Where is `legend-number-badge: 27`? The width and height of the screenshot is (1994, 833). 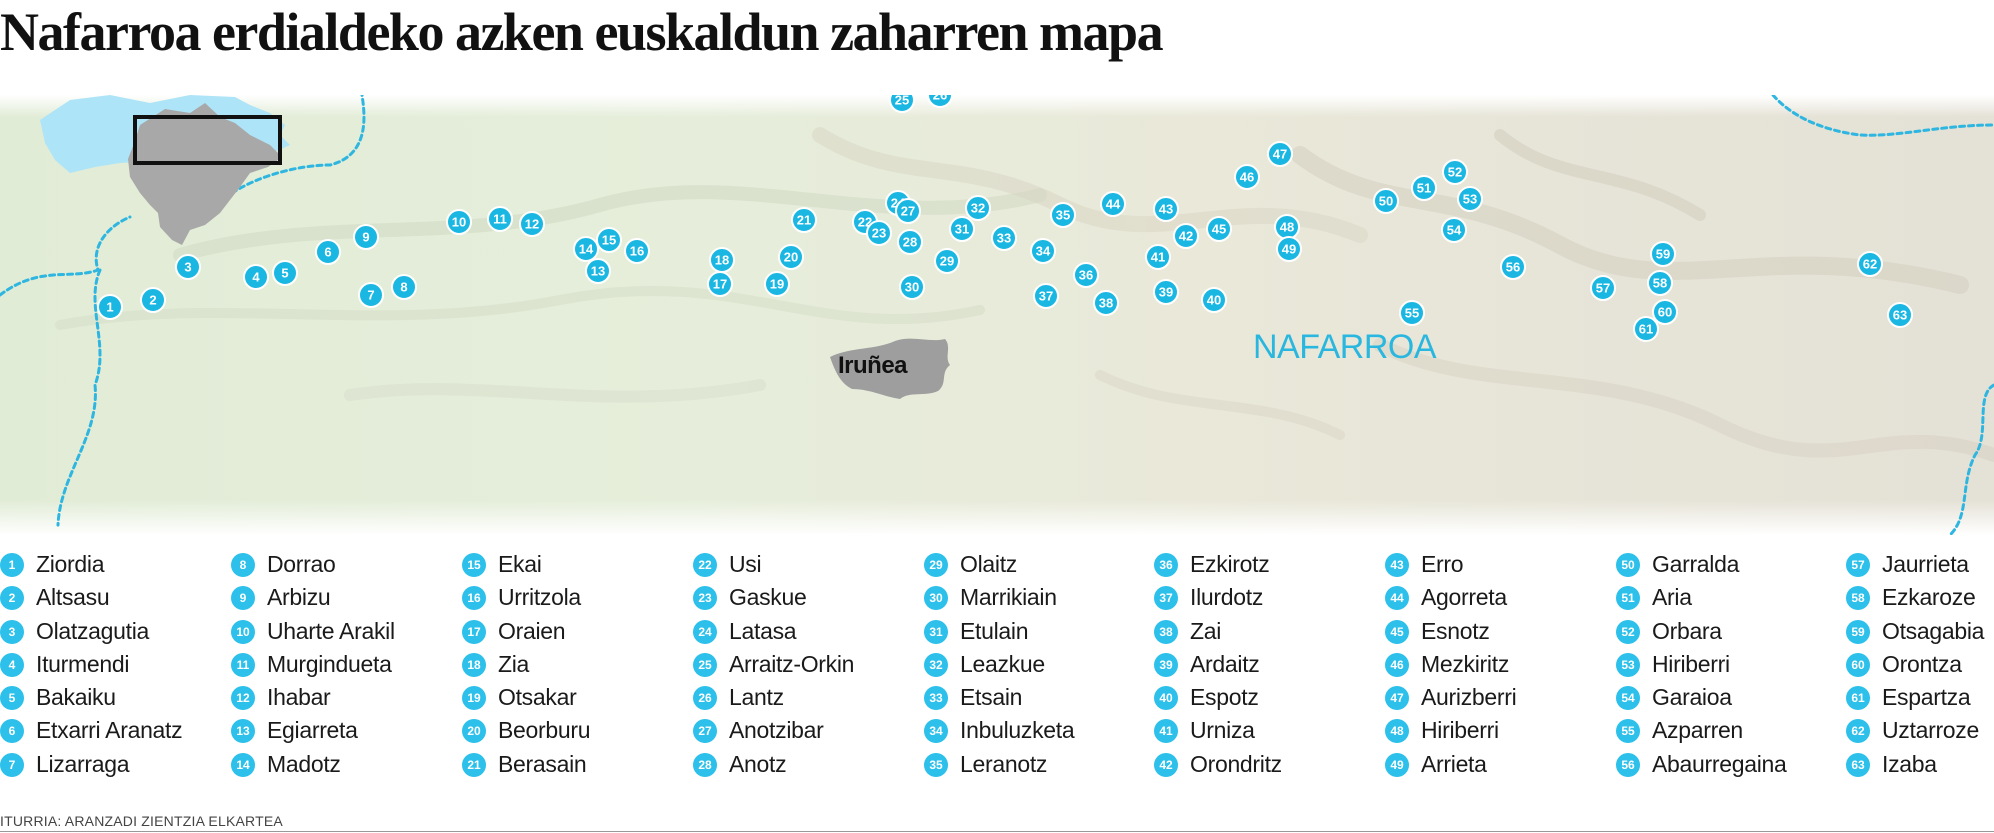
legend-number-badge: 27 is located at coordinates (705, 731).